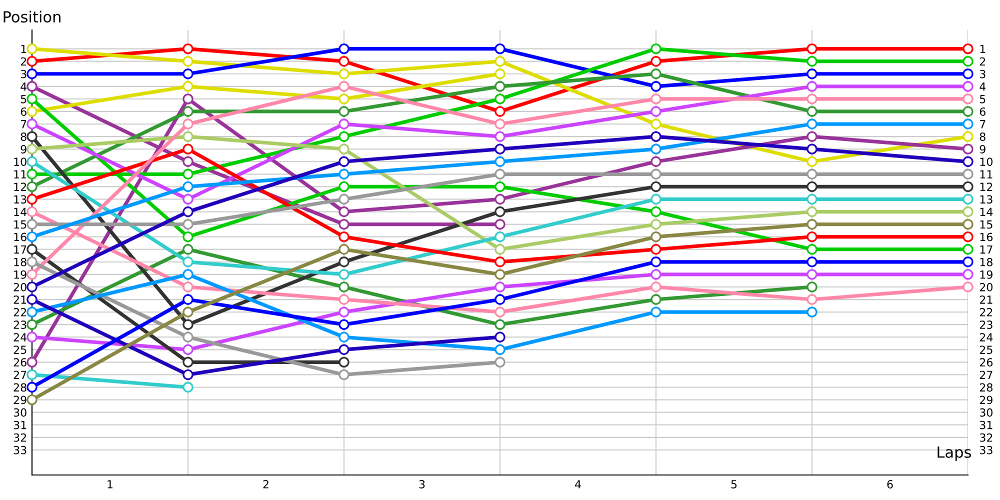  What do you see at coordinates (20, 450) in the screenshot?
I see `y-tick-label: 33` at bounding box center [20, 450].